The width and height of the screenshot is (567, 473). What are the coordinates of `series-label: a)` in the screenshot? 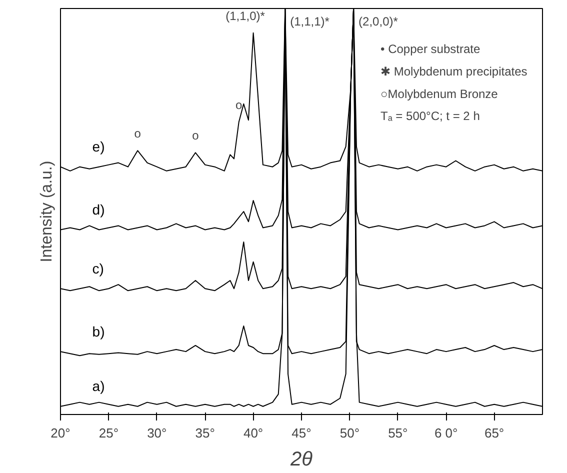 It's located at (98, 386).